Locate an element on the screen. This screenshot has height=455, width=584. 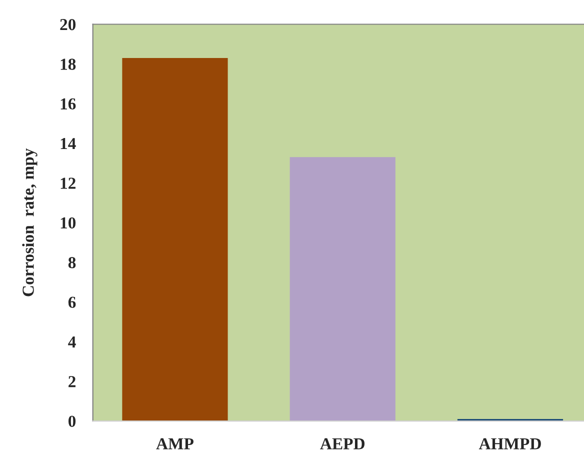
x-tick-label: AEPD is located at coordinates (342, 444).